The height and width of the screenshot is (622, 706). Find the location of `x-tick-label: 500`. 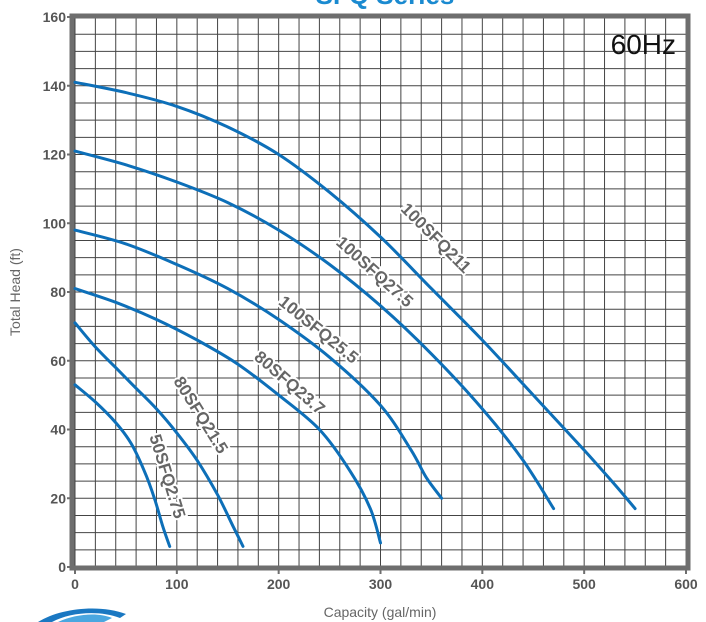

x-tick-label: 500 is located at coordinates (584, 584).